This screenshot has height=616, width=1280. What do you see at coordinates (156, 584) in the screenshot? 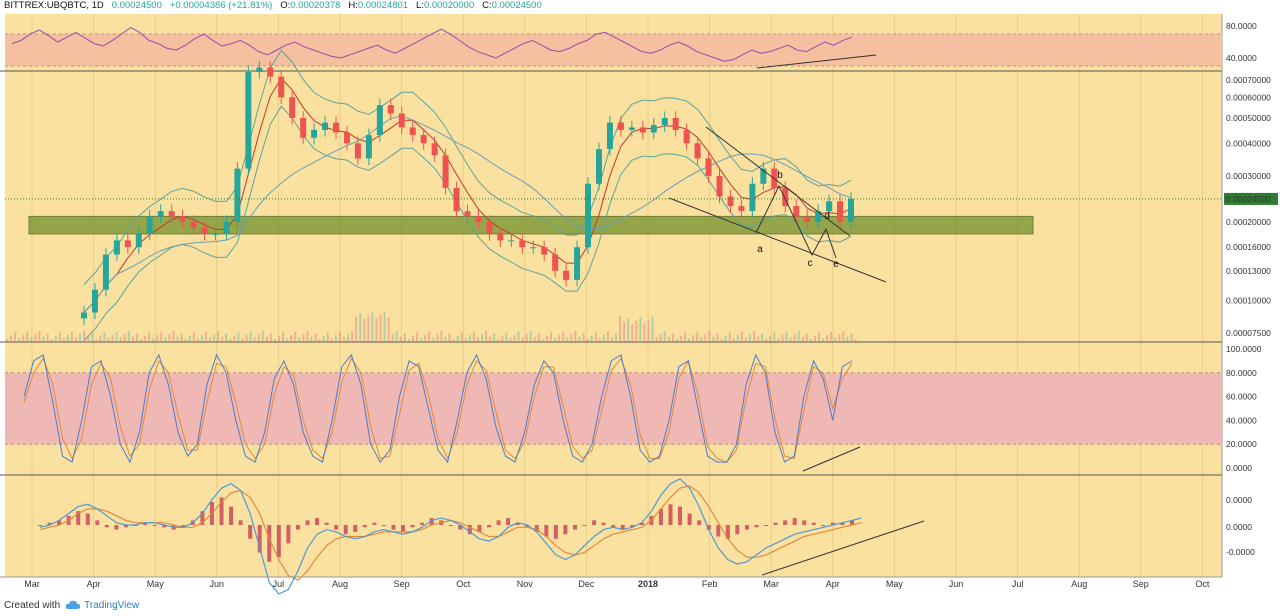
I see `month-label: May` at bounding box center [156, 584].